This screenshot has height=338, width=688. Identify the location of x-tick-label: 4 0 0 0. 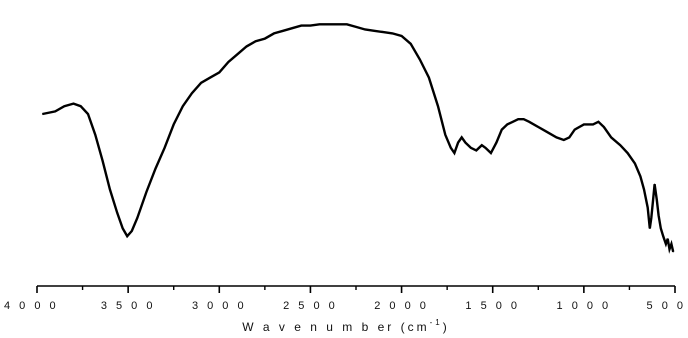
(31, 306).